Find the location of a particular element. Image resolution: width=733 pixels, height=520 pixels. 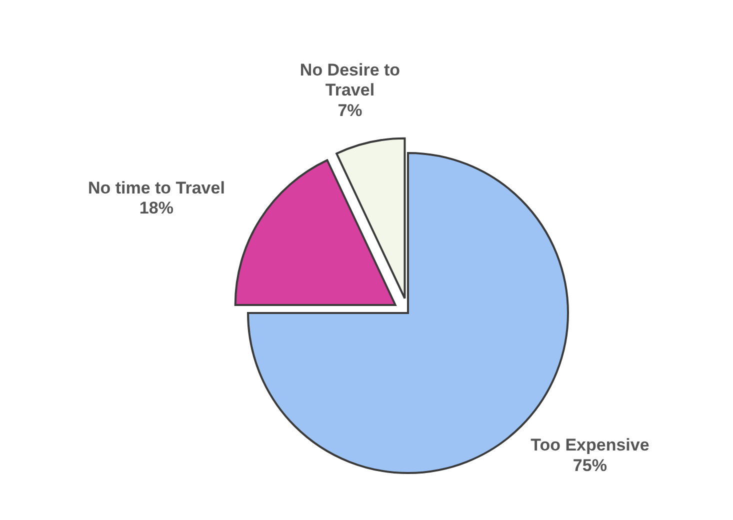

data-label: 18% is located at coordinates (156, 208).